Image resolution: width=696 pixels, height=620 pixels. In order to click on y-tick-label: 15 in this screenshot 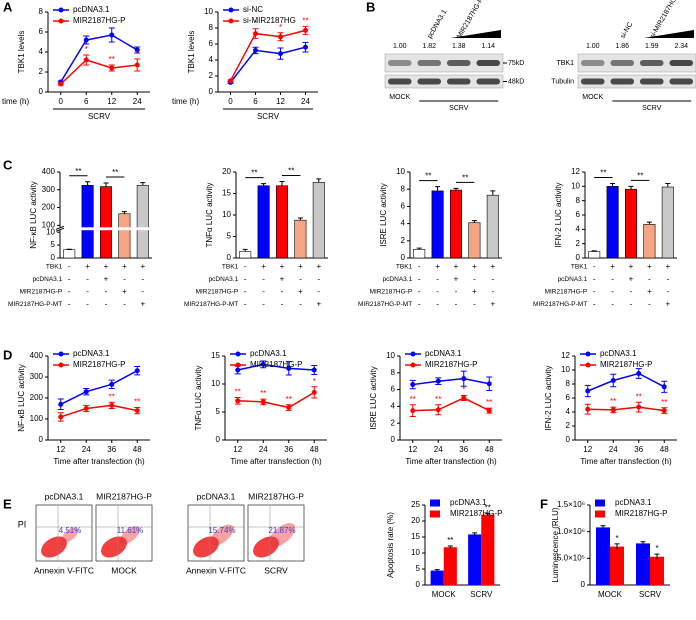, I will do `click(226, 193)`.